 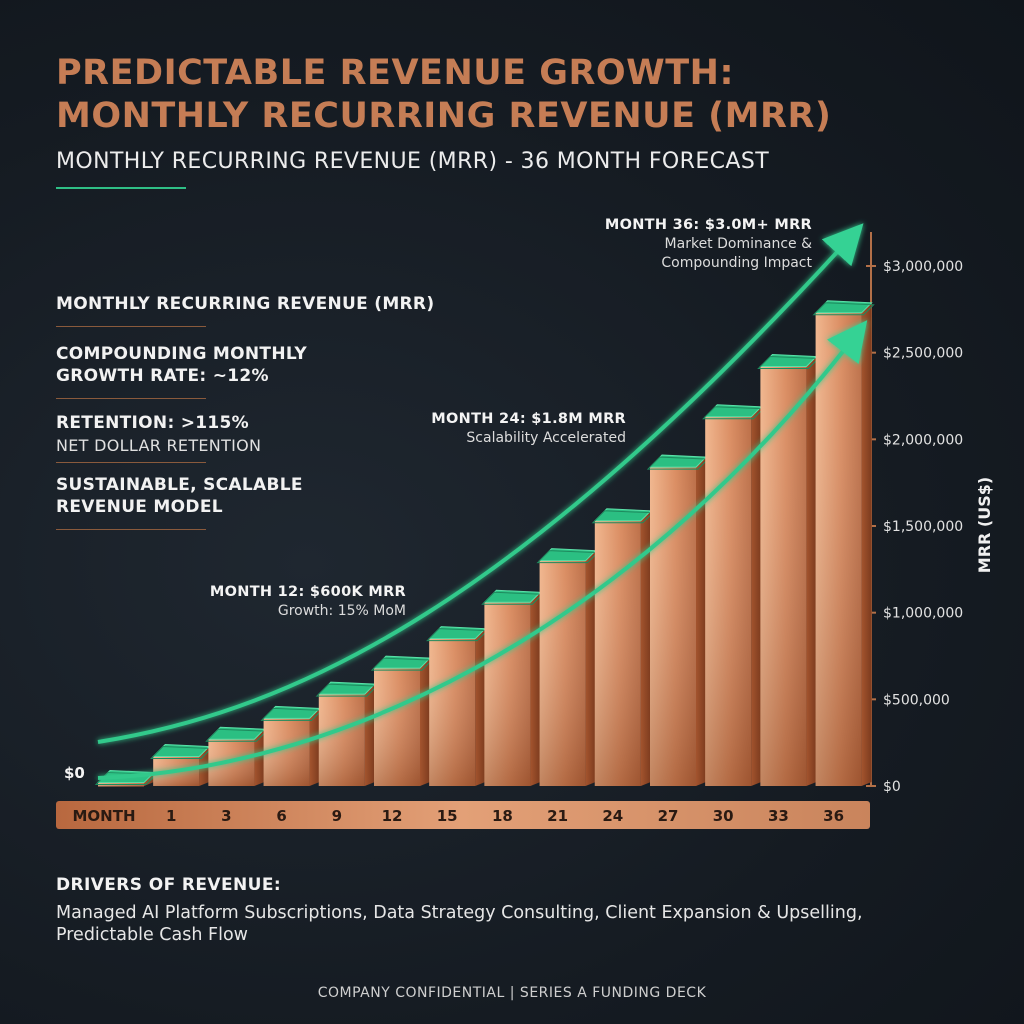 I want to click on growth-line-1: COMPOUNDING MONTHLY, so click(x=181, y=354).